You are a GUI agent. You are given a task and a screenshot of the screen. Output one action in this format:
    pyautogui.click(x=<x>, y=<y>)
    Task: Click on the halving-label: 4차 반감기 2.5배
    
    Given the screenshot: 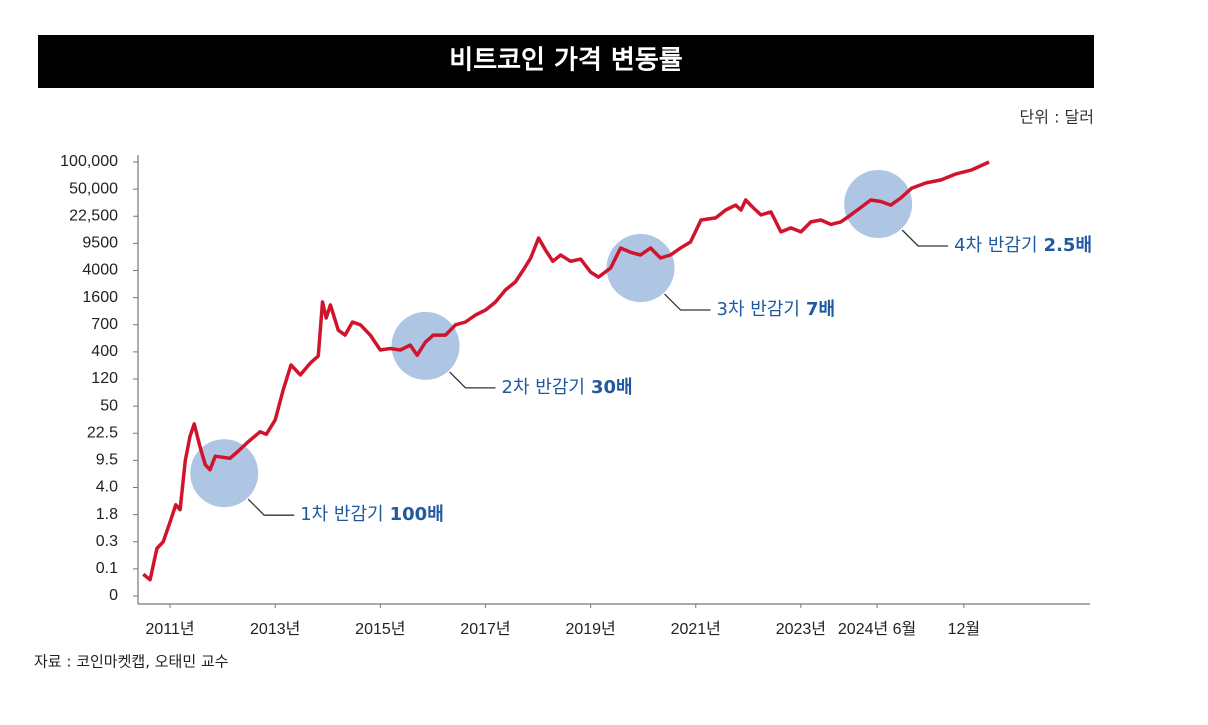 What is the action you would take?
    pyautogui.click(x=1023, y=245)
    